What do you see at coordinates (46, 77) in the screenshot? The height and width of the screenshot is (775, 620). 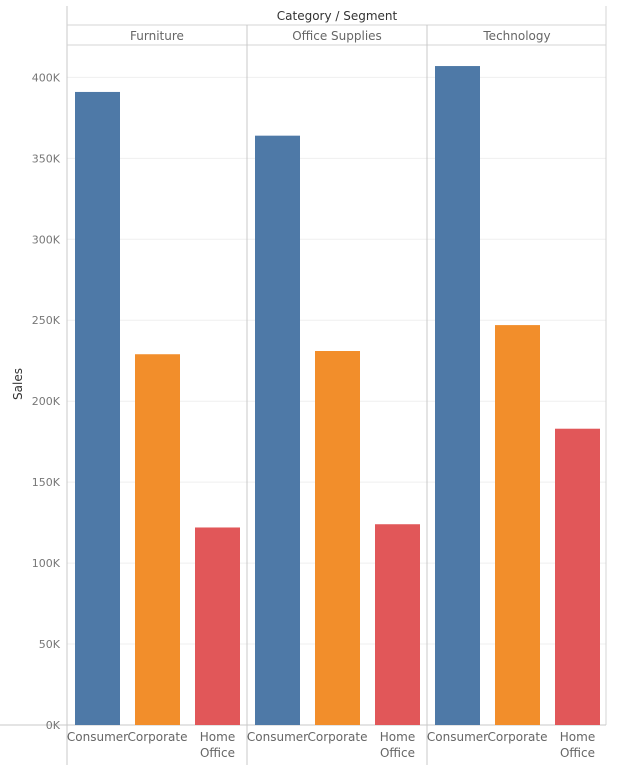 I see `y-tick-label-400k: 400K` at bounding box center [46, 77].